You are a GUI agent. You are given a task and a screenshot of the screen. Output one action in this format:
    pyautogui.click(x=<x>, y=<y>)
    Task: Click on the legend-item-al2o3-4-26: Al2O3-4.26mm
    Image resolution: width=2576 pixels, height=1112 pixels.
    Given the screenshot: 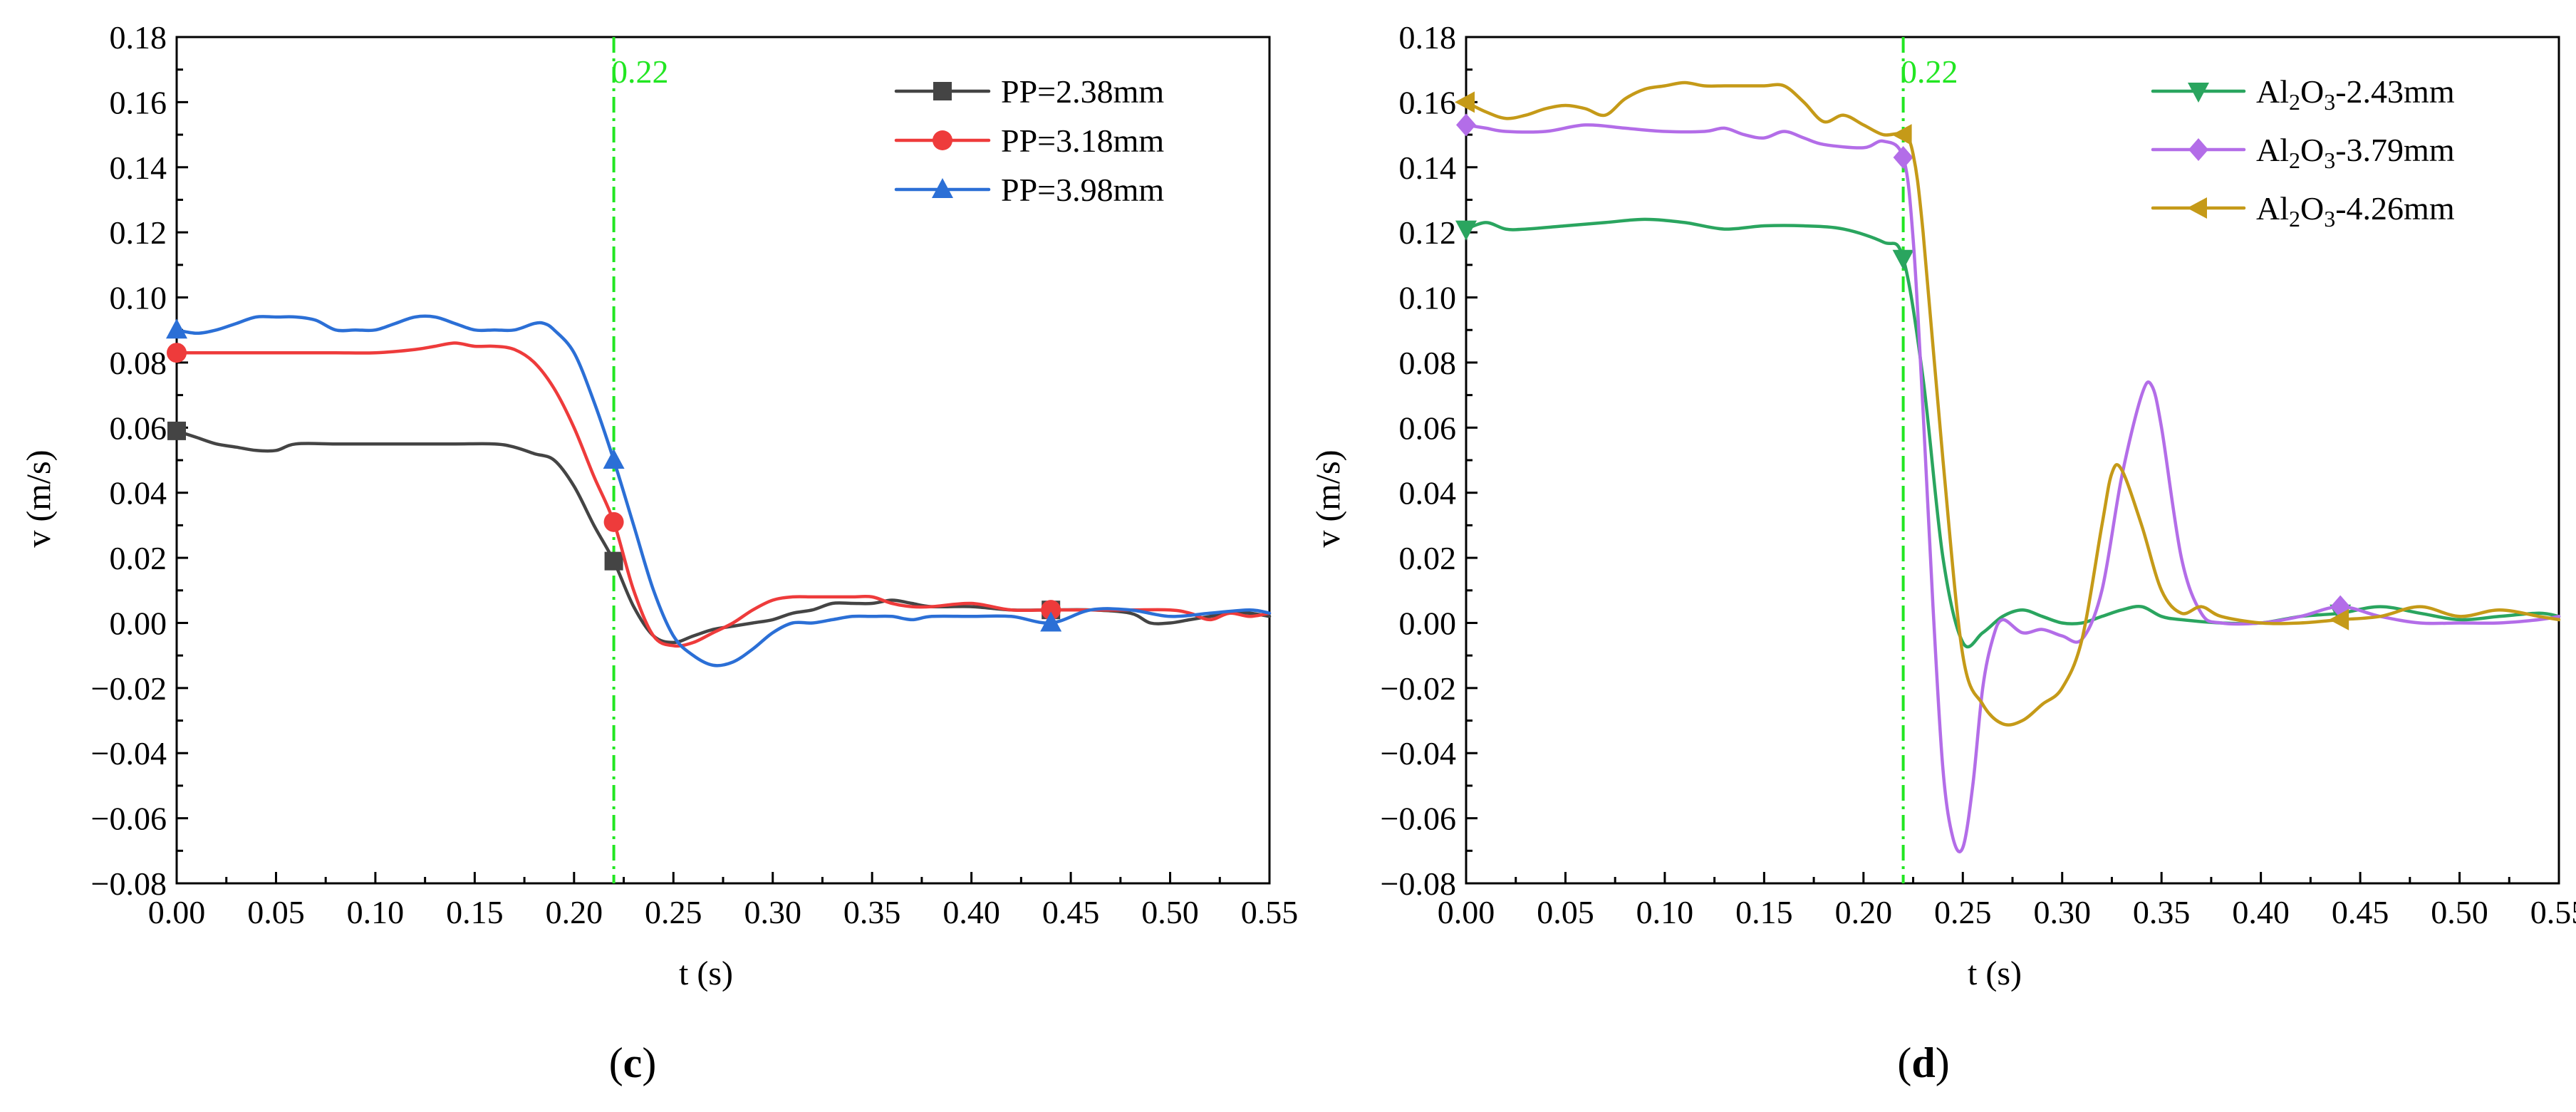 What is the action you would take?
    pyautogui.click(x=2303, y=211)
    